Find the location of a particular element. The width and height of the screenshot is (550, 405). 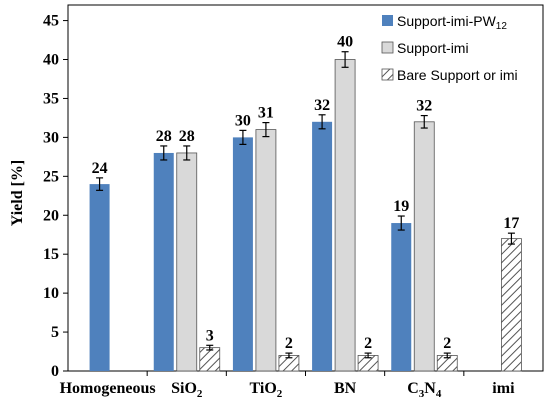

bar-BN-Support-imi is located at coordinates (345, 215).